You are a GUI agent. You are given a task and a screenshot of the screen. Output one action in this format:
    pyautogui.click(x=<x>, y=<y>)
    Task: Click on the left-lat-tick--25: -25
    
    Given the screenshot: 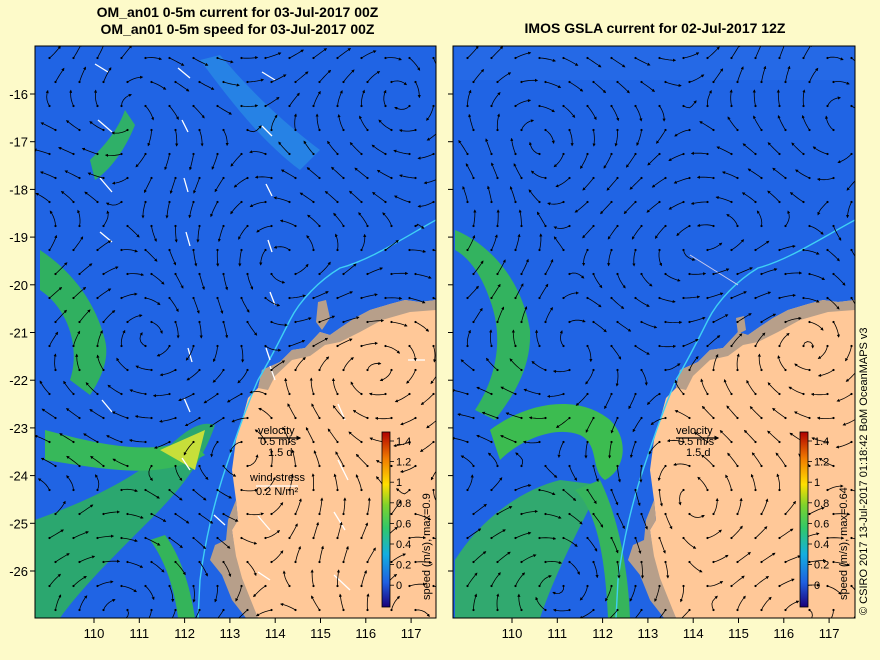 What is the action you would take?
    pyautogui.click(x=18, y=523)
    